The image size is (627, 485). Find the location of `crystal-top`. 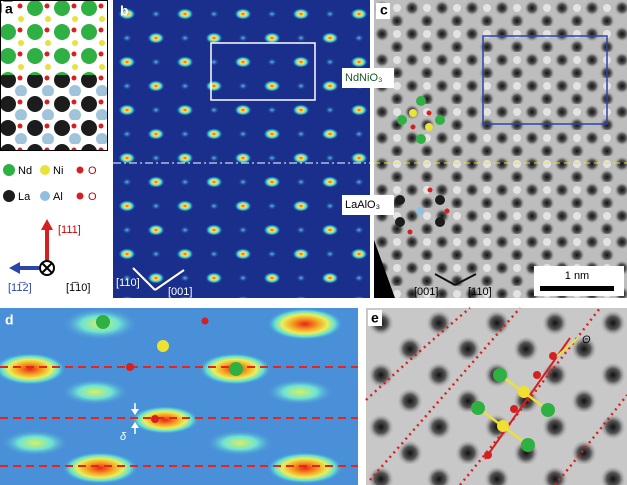

crystal-top is located at coordinates (54, 37).